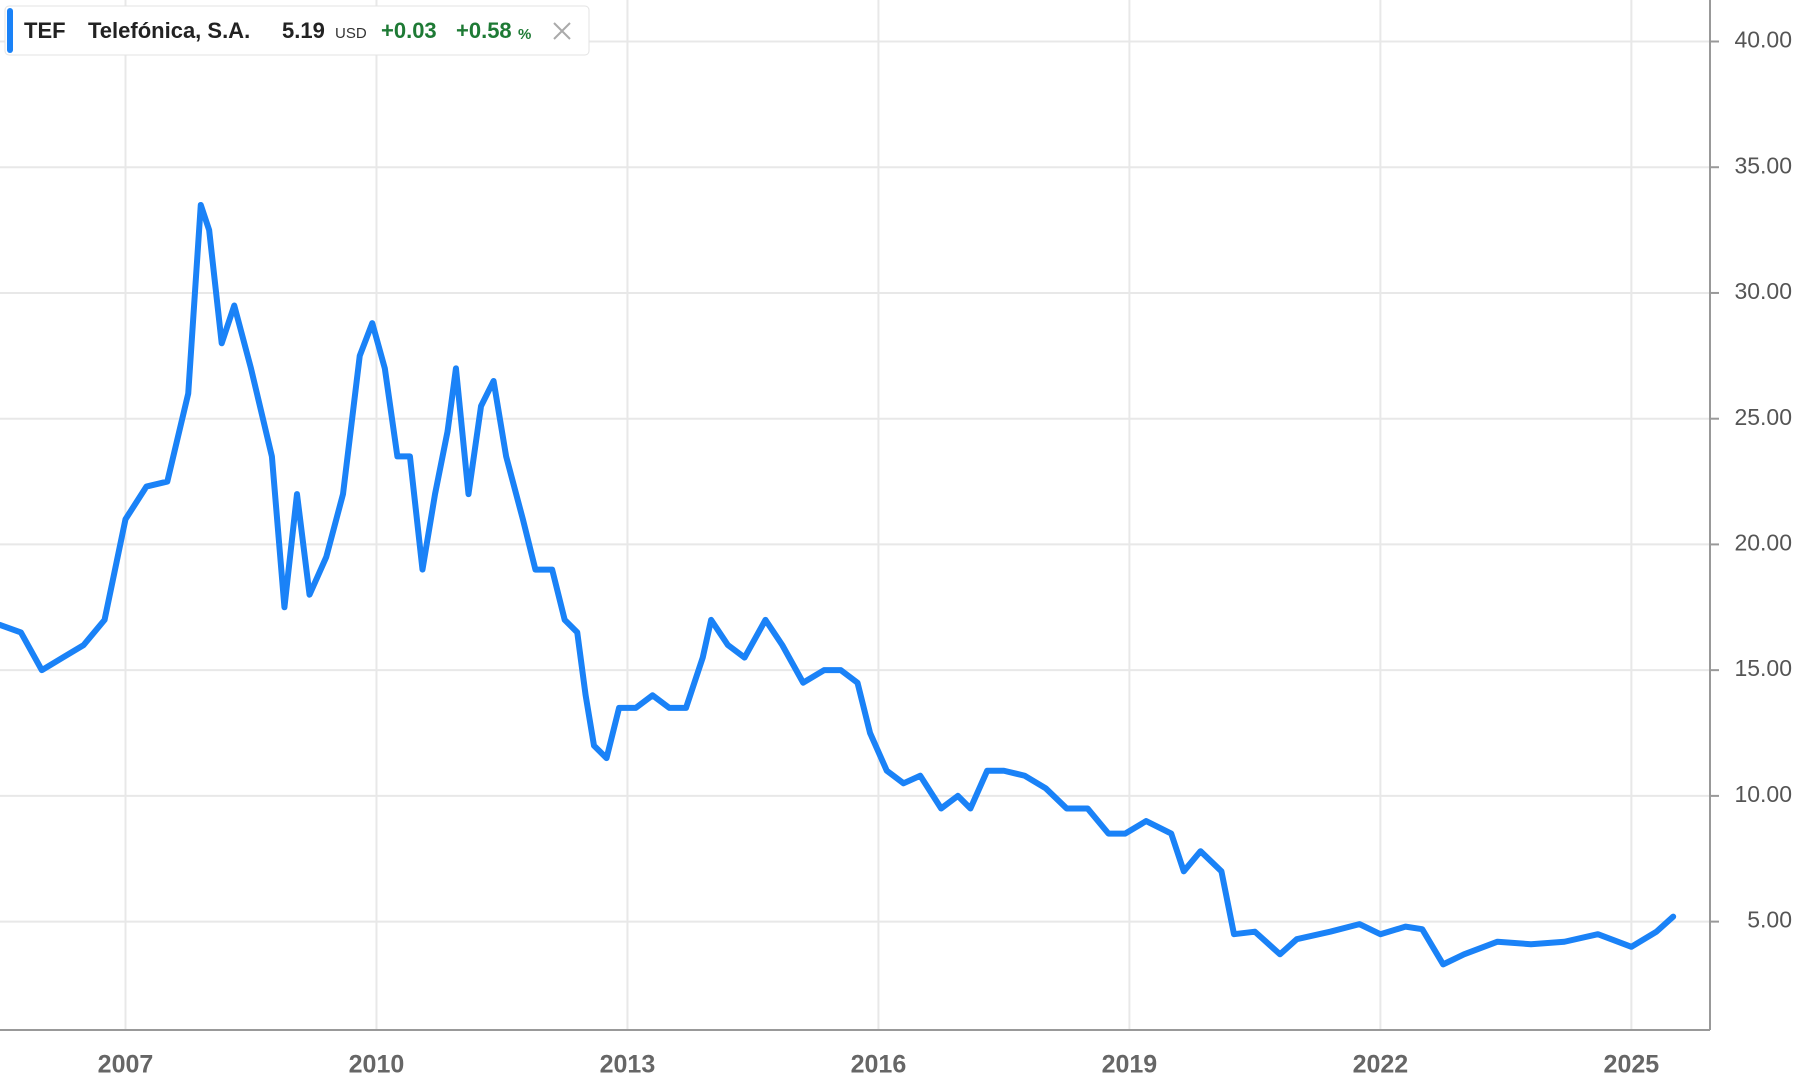  I want to click on currency: USD, so click(351, 33).